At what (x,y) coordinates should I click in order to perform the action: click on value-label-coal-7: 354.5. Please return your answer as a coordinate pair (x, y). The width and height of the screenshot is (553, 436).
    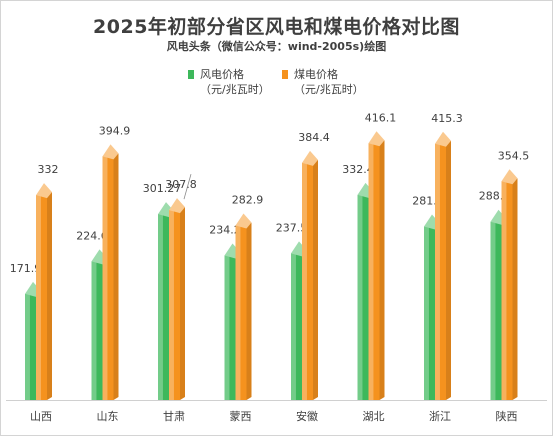
    Looking at the image, I should click on (514, 155).